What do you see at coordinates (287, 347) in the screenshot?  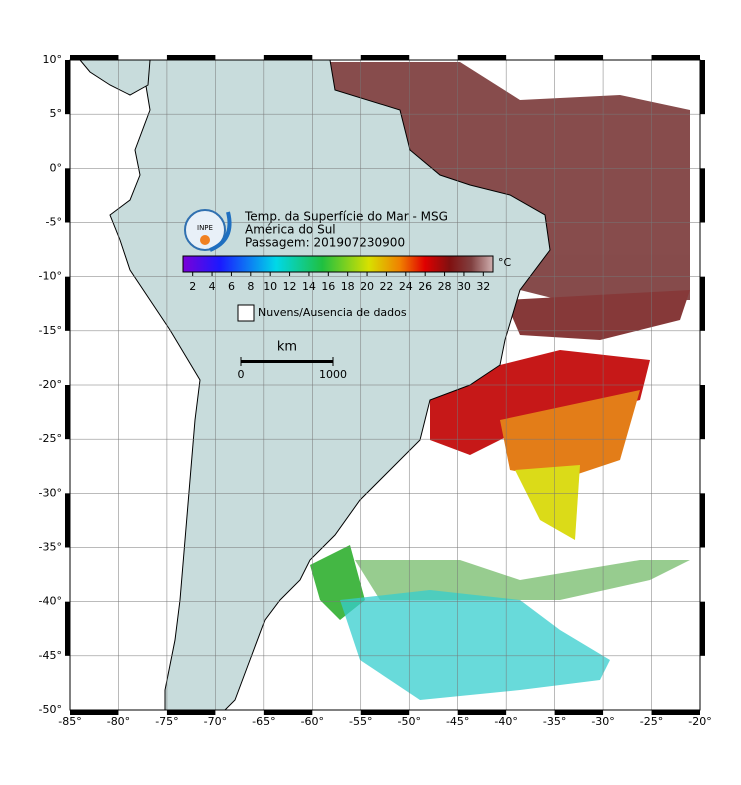 I see `scale-unit: km` at bounding box center [287, 347].